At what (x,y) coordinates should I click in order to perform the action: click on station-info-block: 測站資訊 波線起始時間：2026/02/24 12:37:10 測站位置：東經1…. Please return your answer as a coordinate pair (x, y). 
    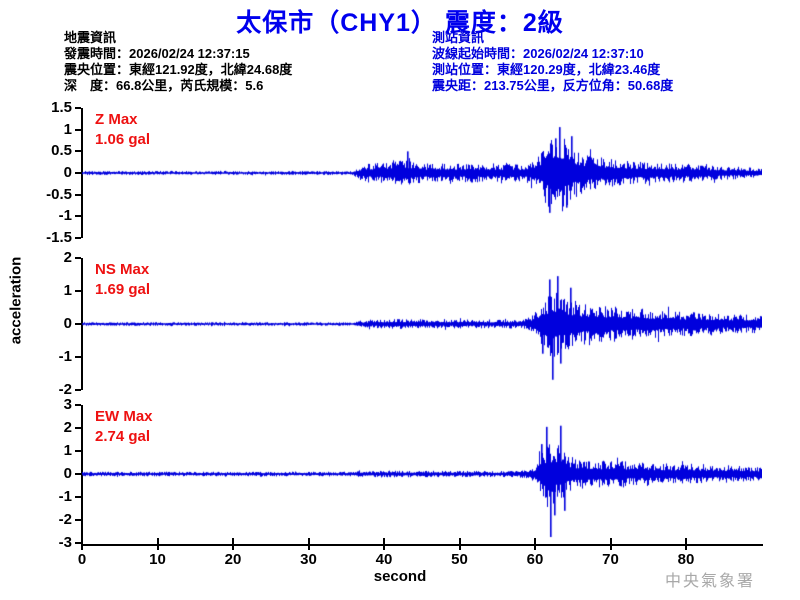
    Looking at the image, I should click on (552, 62).